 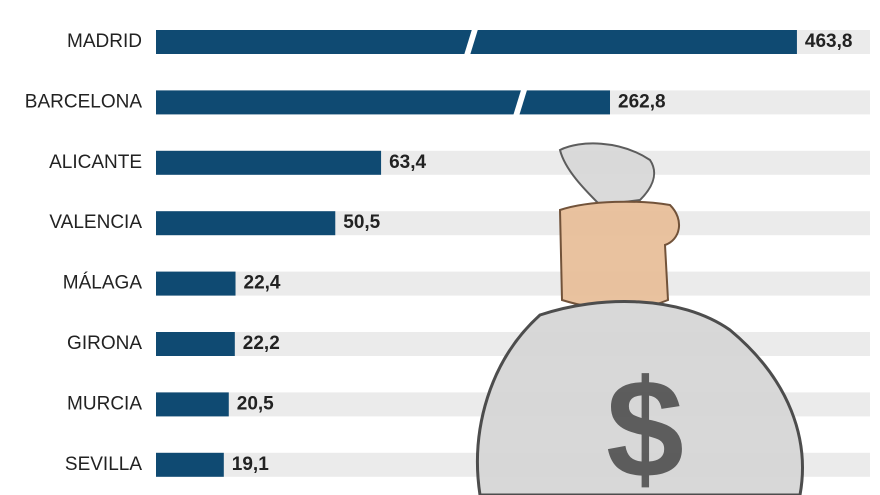 What do you see at coordinates (104, 343) in the screenshot?
I see `category-label: GIRONA` at bounding box center [104, 343].